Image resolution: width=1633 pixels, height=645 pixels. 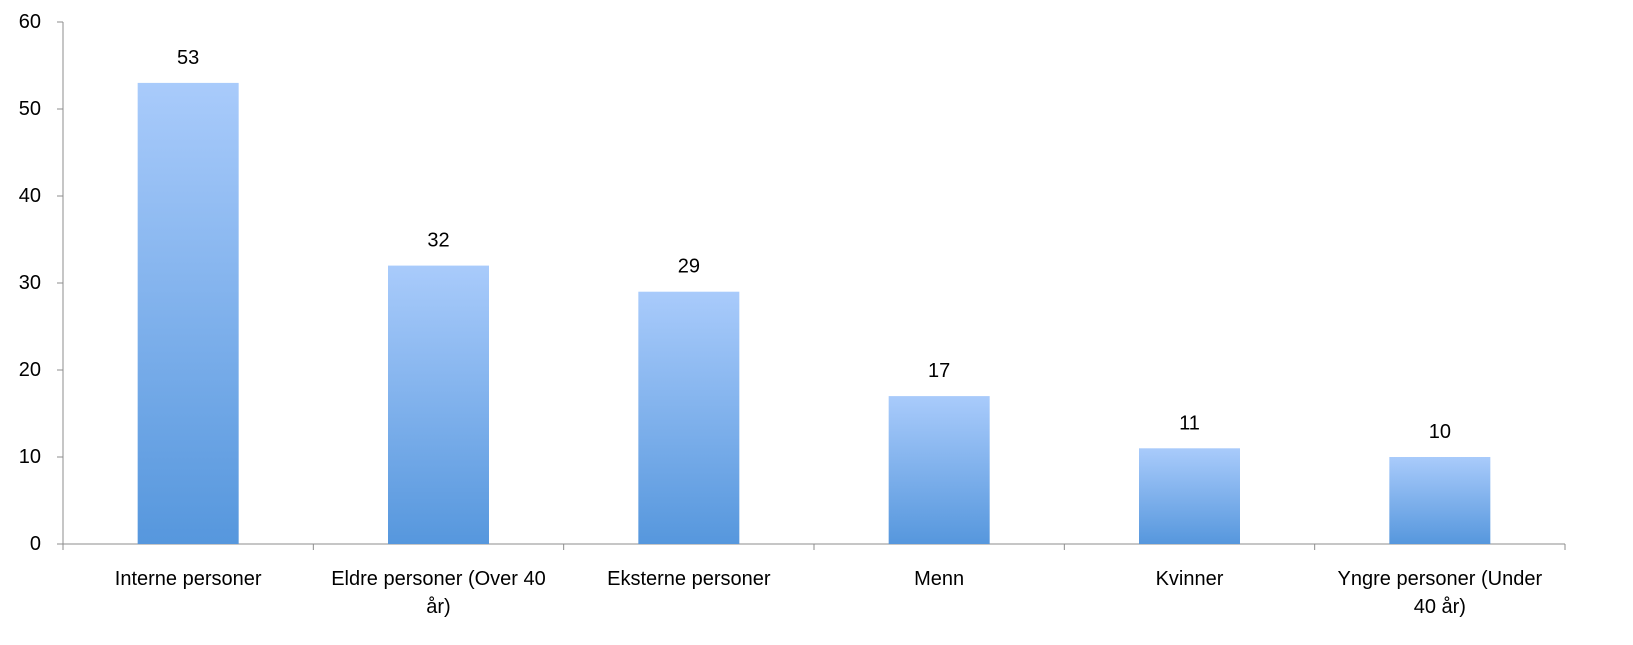 I want to click on y-axis: 0 10 20 30 40 50 60, so click(x=41, y=283).